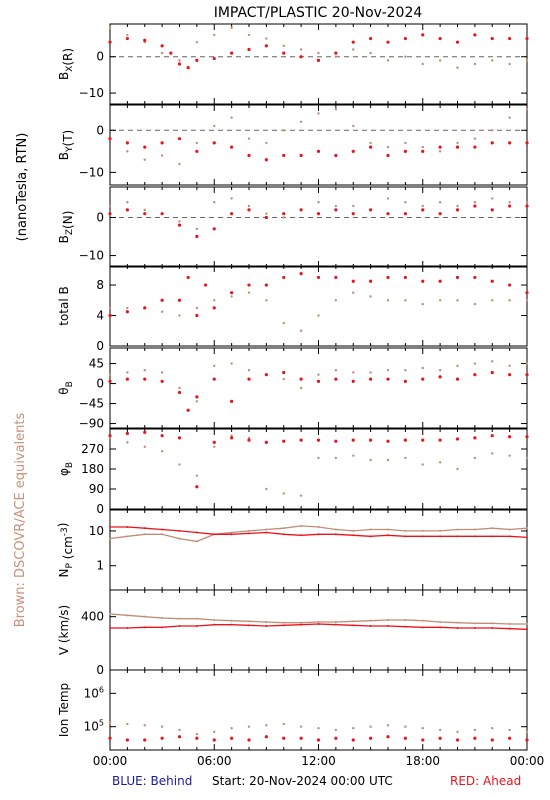 The image size is (550, 800). What do you see at coordinates (152, 781) in the screenshot?
I see `footer-behind: BLUE: Behind` at bounding box center [152, 781].